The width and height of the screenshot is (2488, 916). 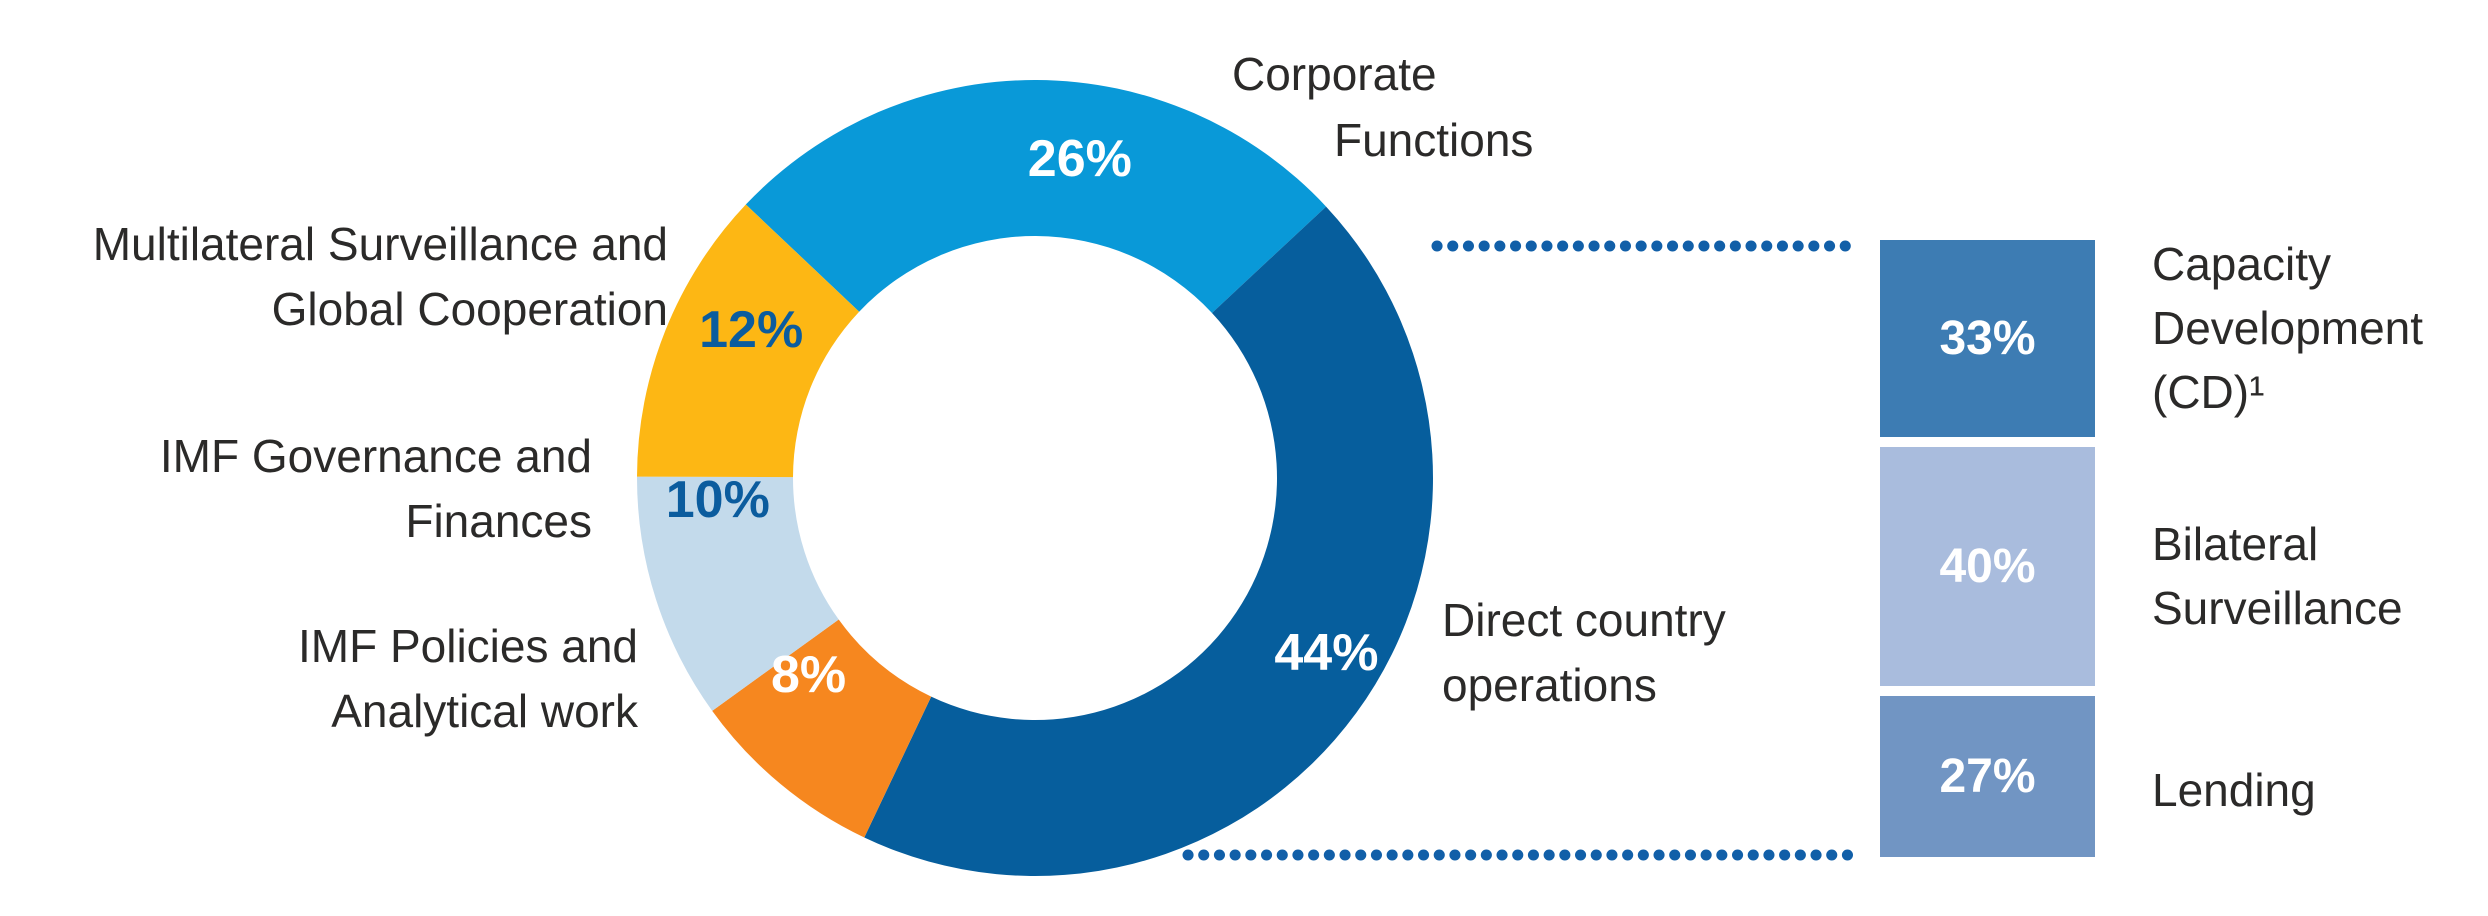 I want to click on label-imf-governance-line1: IMF Governance and, so click(x=375, y=456).